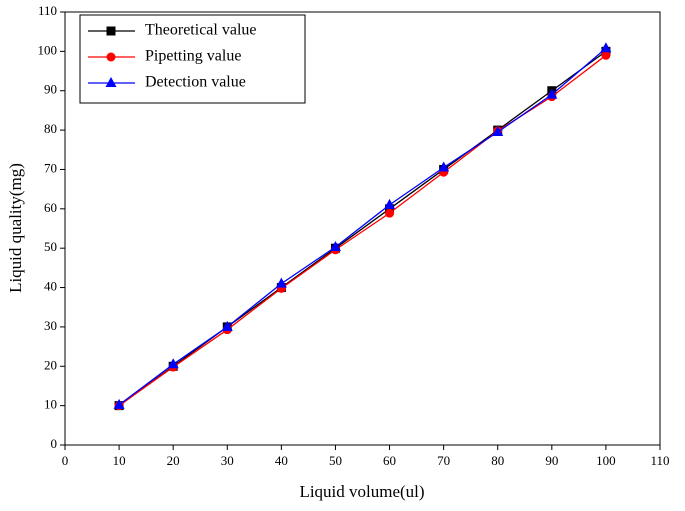 This screenshot has height=511, width=685. Describe the element at coordinates (50, 246) in the screenshot. I see `y-tick-label: 50` at that location.